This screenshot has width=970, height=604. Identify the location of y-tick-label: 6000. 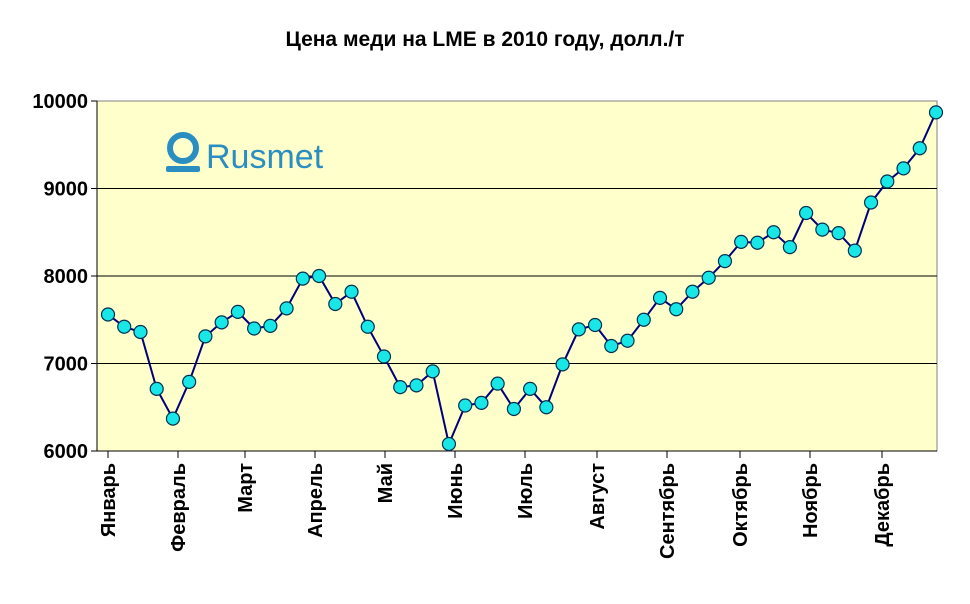
(66, 452).